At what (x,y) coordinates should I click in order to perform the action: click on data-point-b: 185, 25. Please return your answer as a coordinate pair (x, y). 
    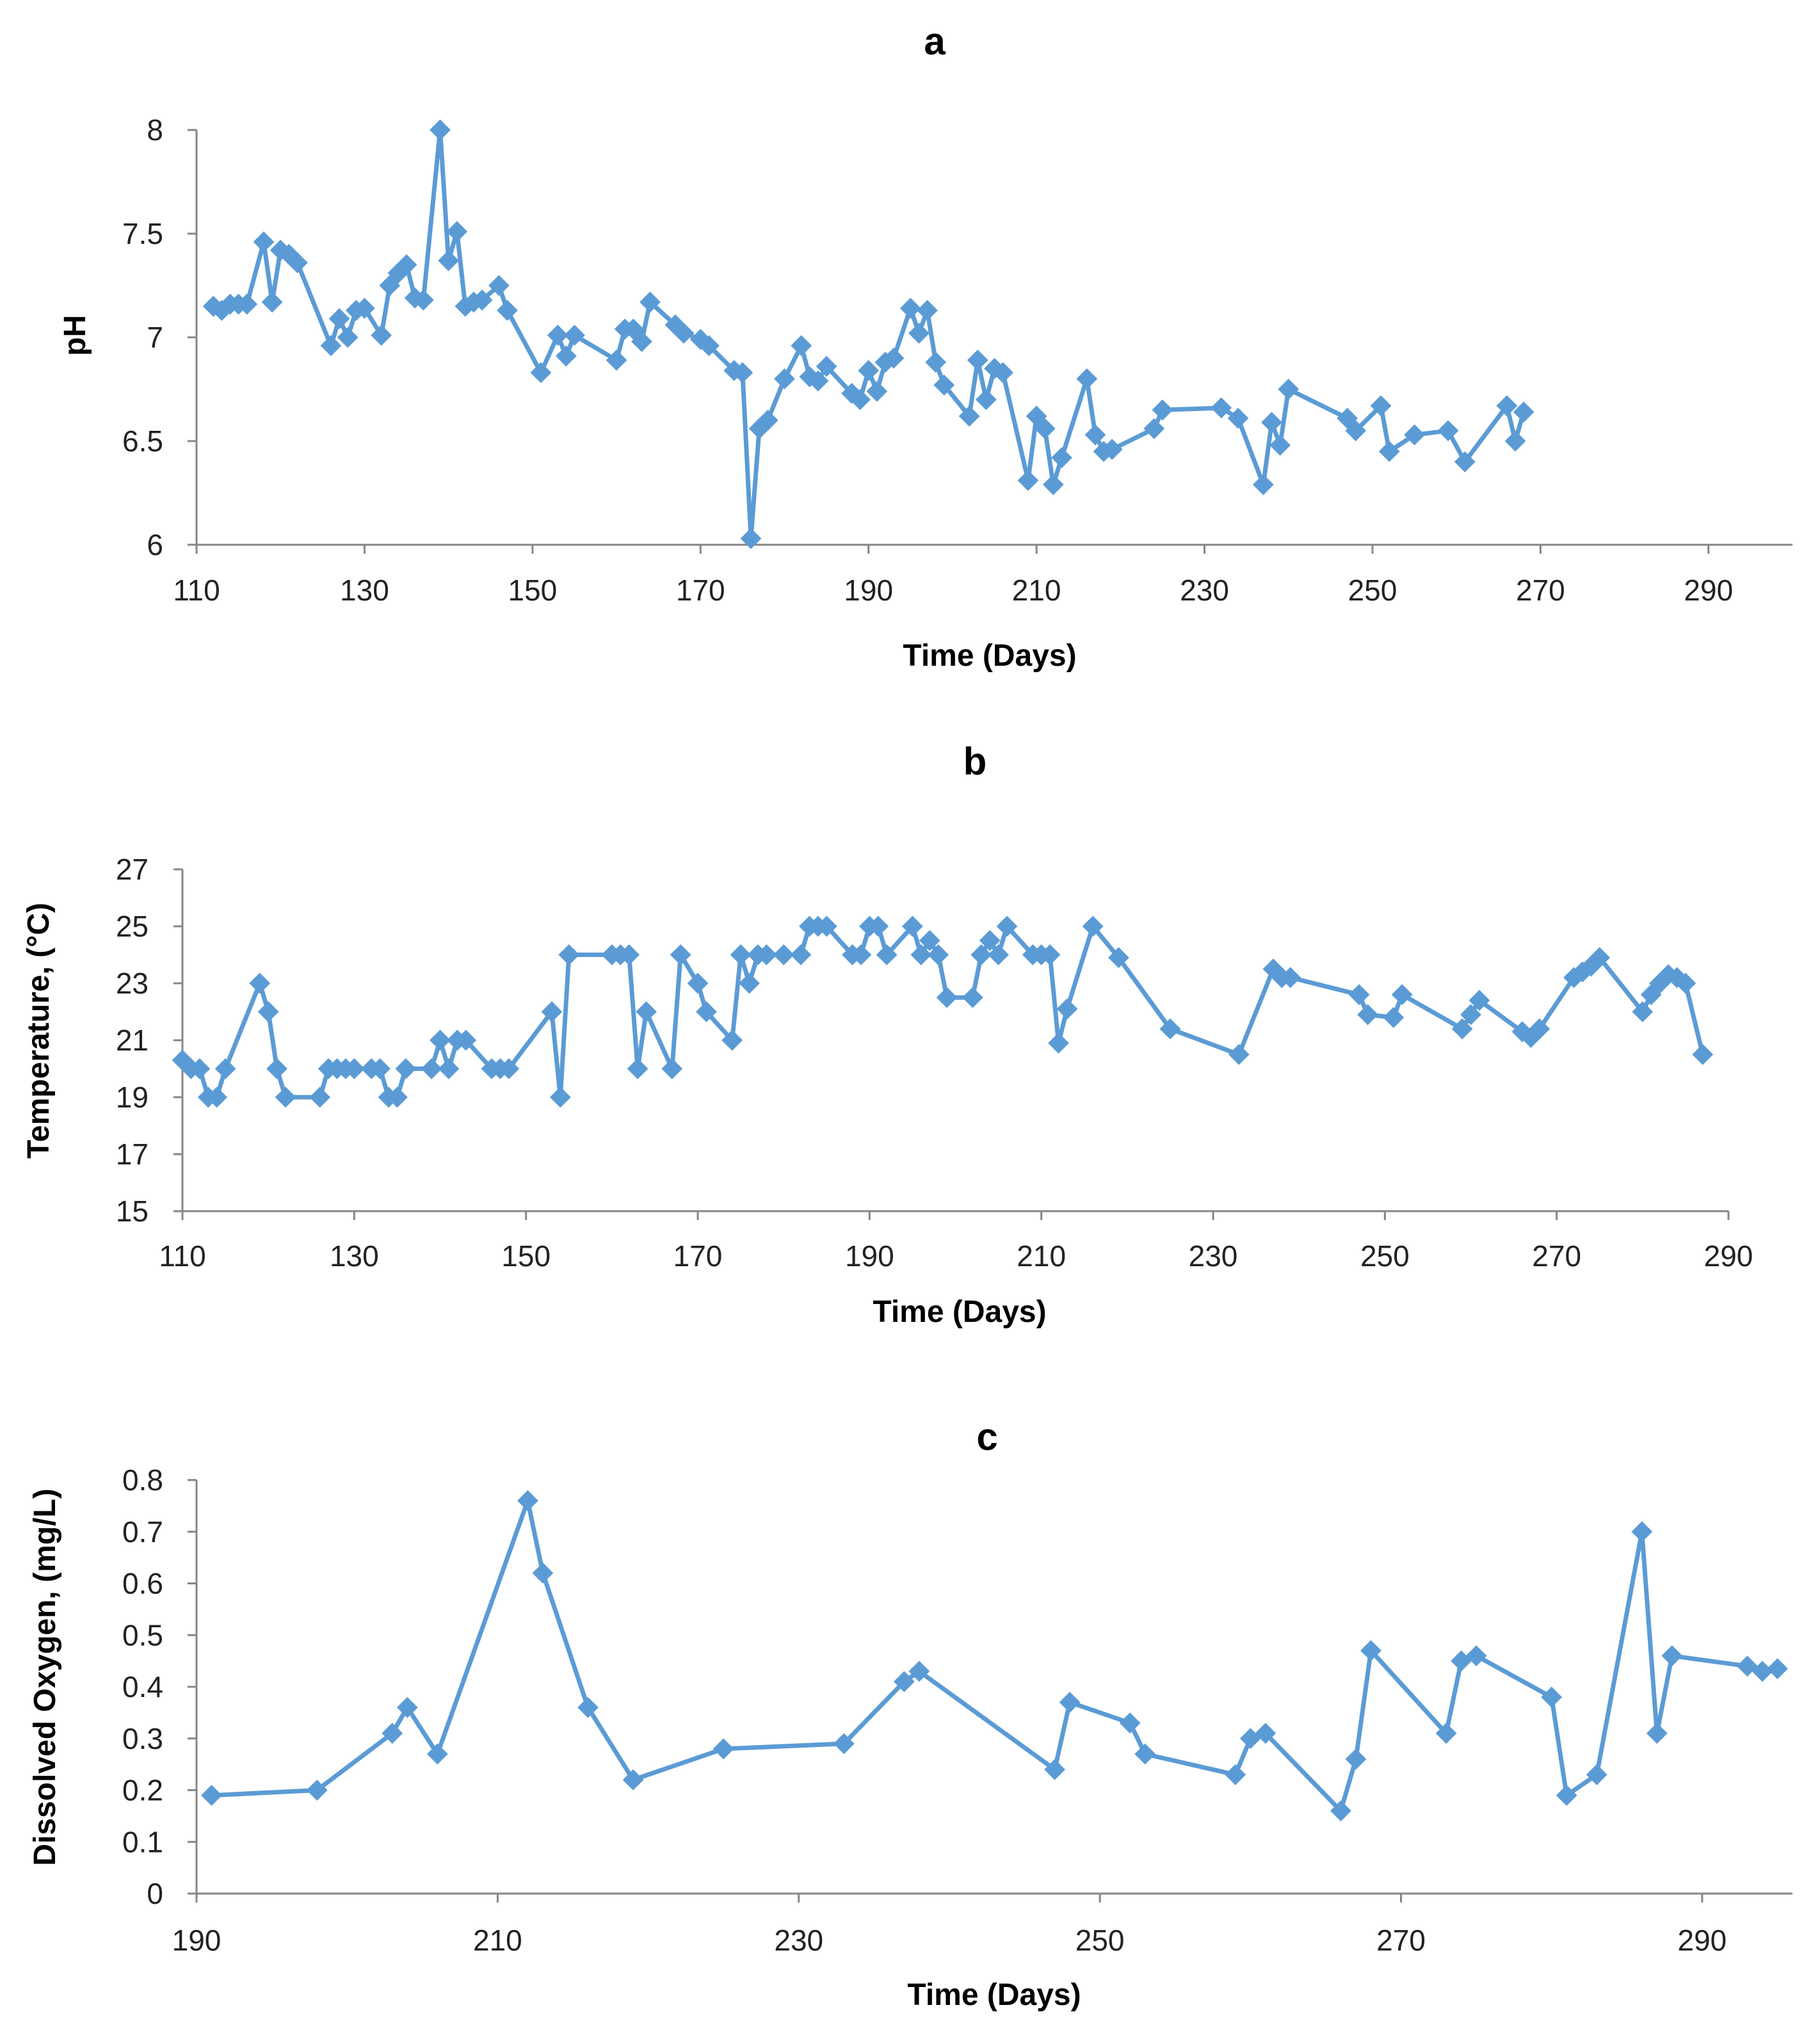
    Looking at the image, I should click on (826, 926).